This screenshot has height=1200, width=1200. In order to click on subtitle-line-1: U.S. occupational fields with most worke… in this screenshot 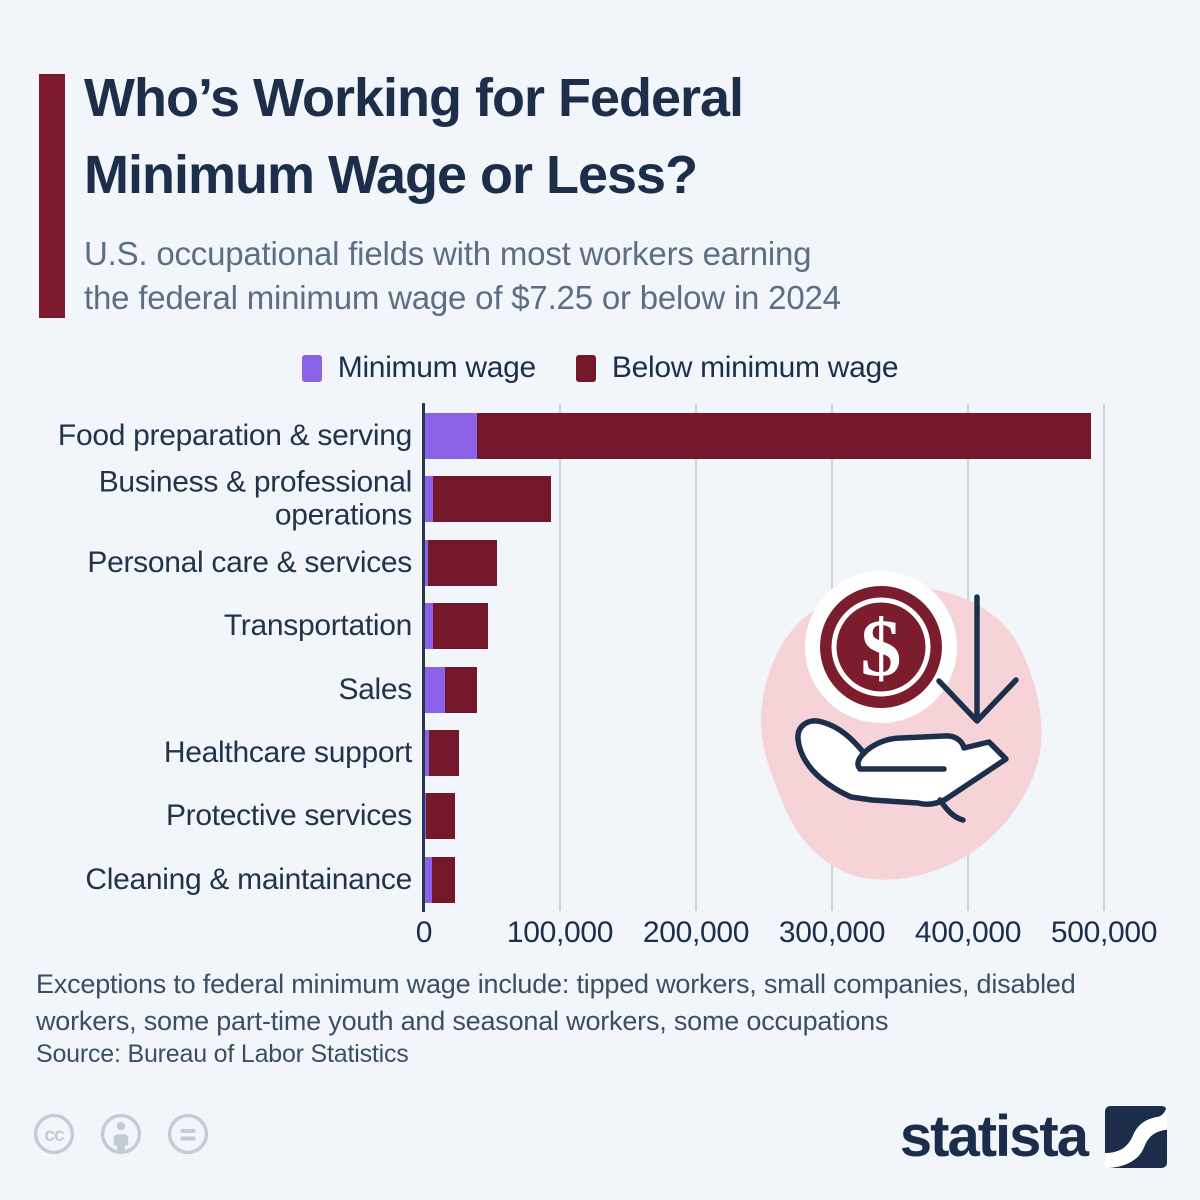, I will do `click(448, 253)`.